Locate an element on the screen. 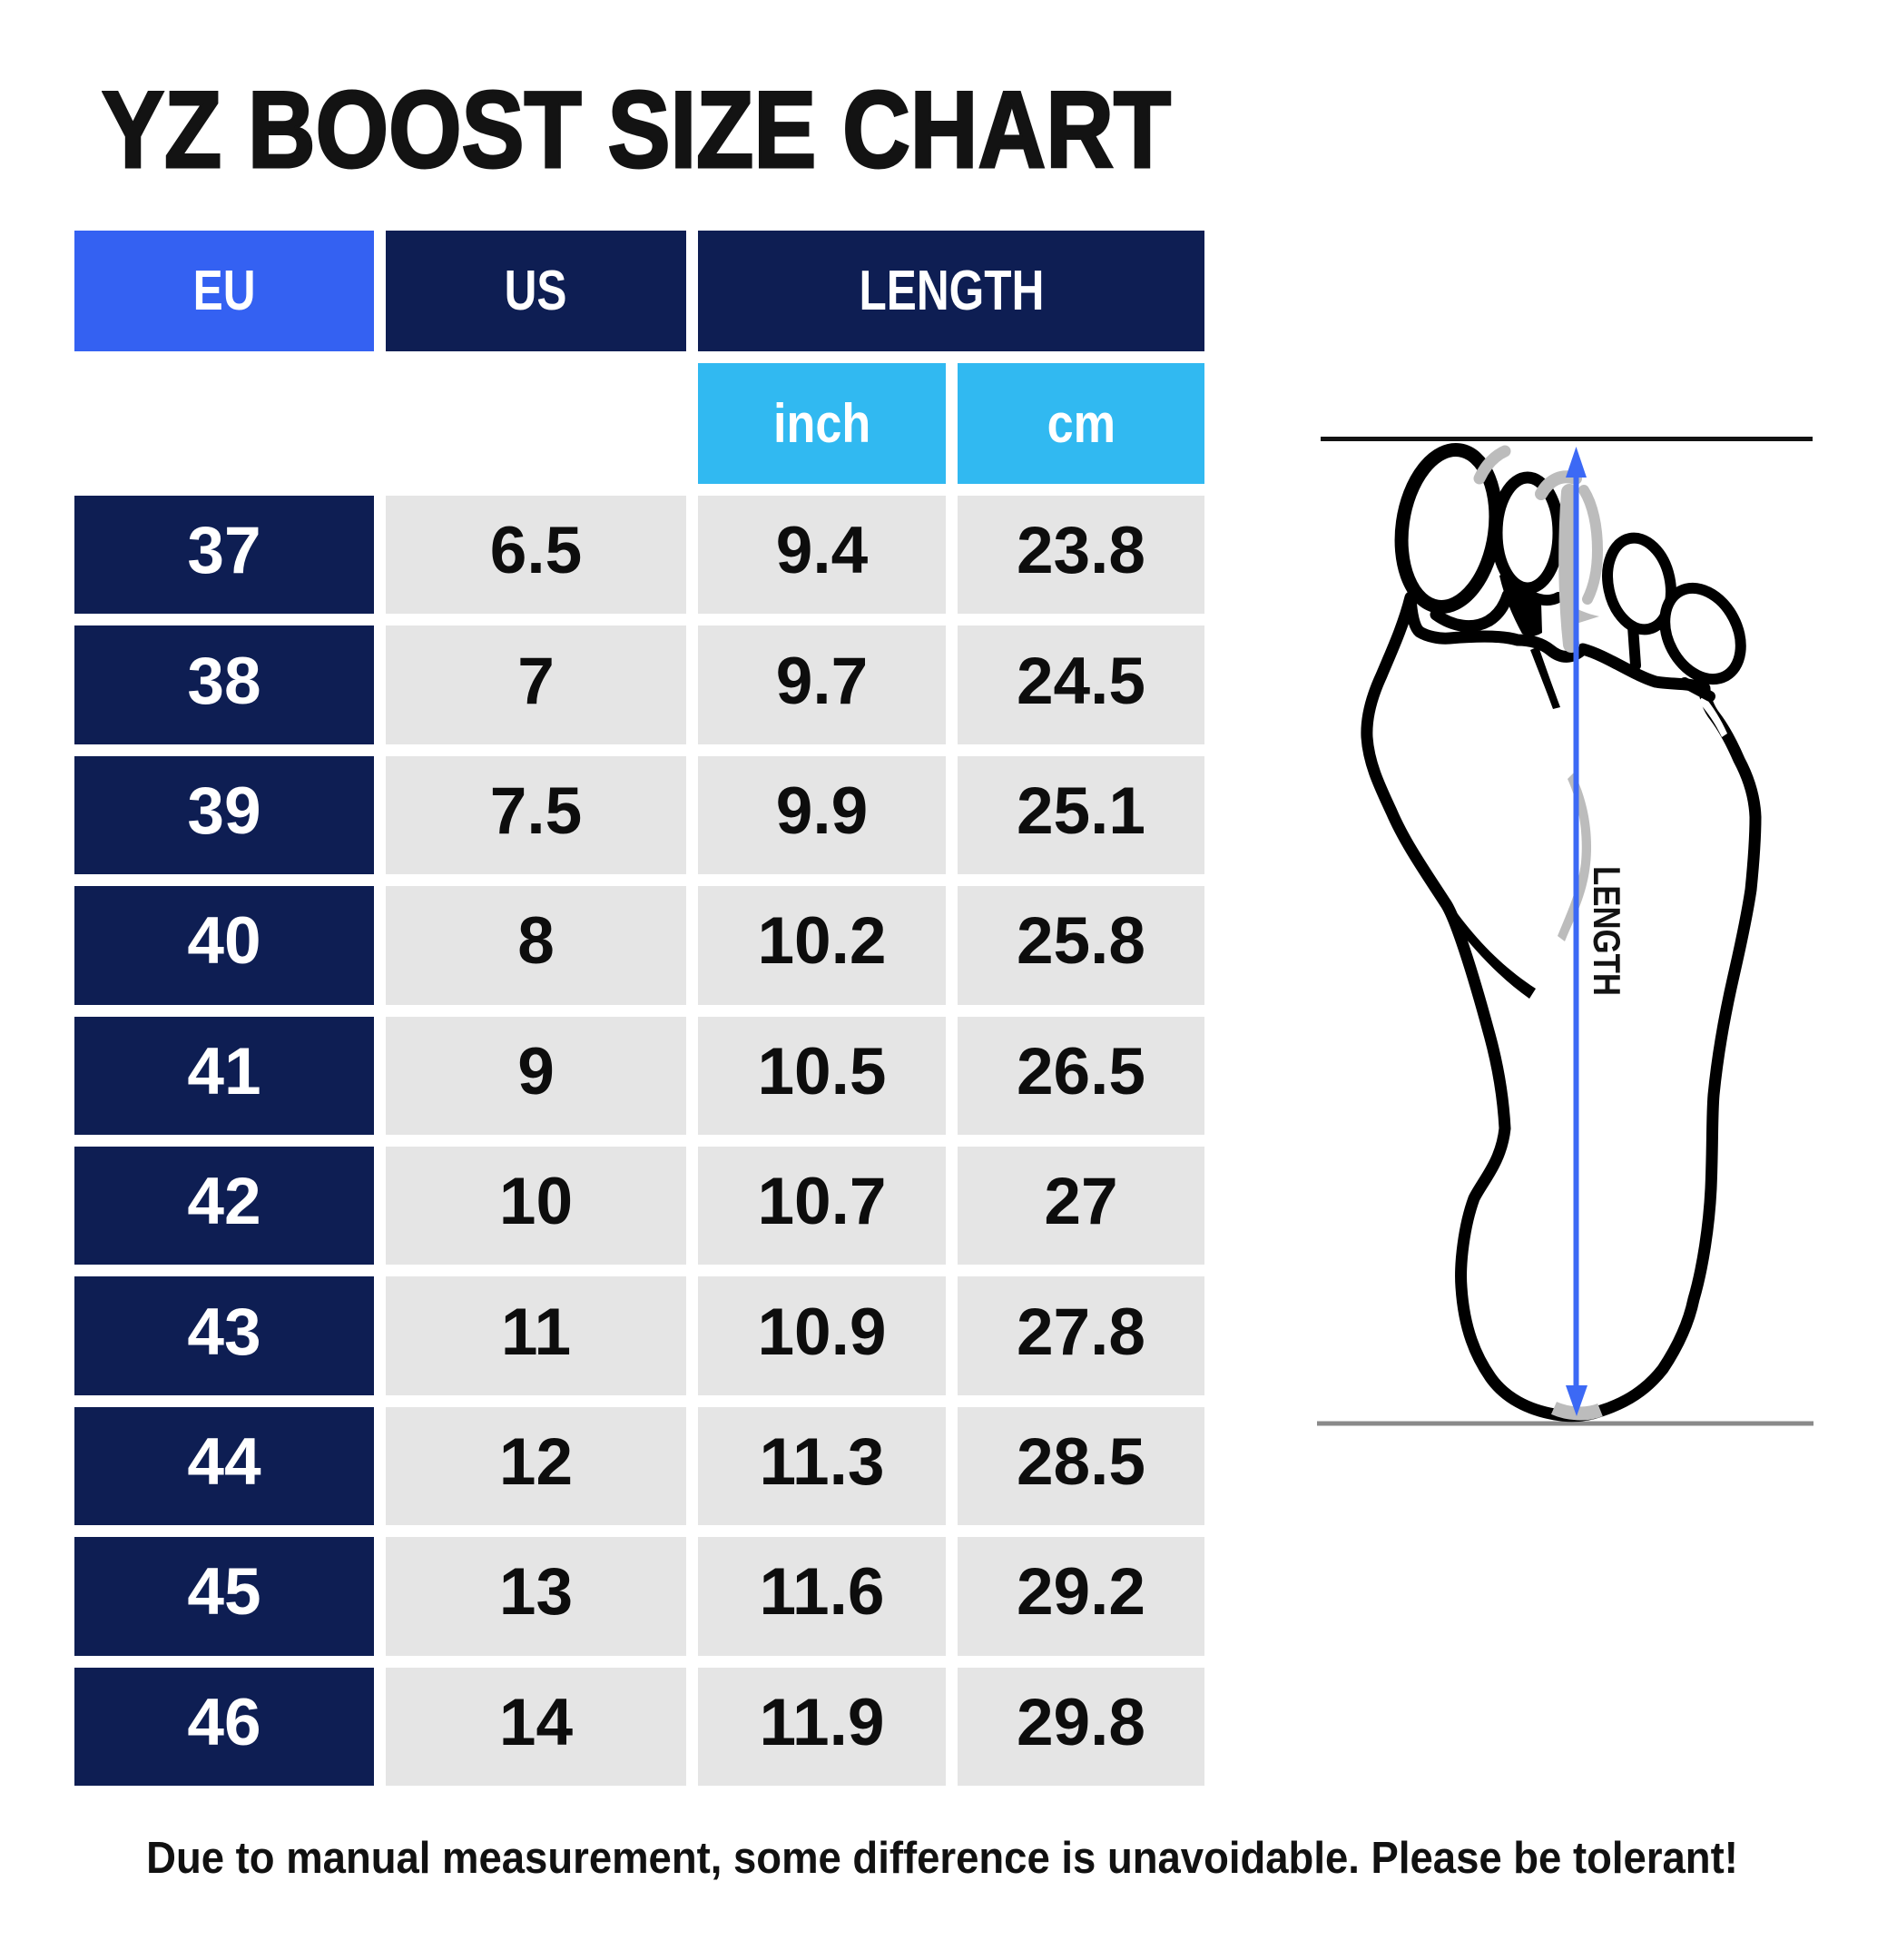  svg-text: LENGTH is located at coordinates (1607, 931).